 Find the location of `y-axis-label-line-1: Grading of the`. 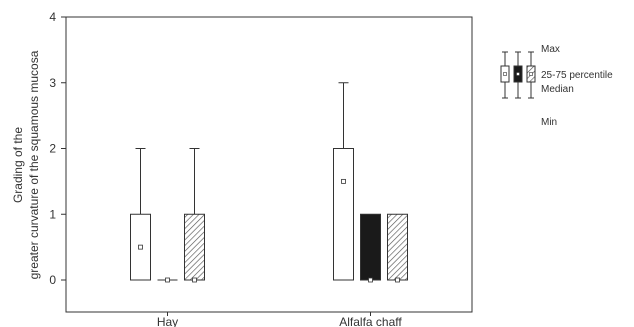

y-axis-label-line-1: Grading of the is located at coordinates (18, 165).